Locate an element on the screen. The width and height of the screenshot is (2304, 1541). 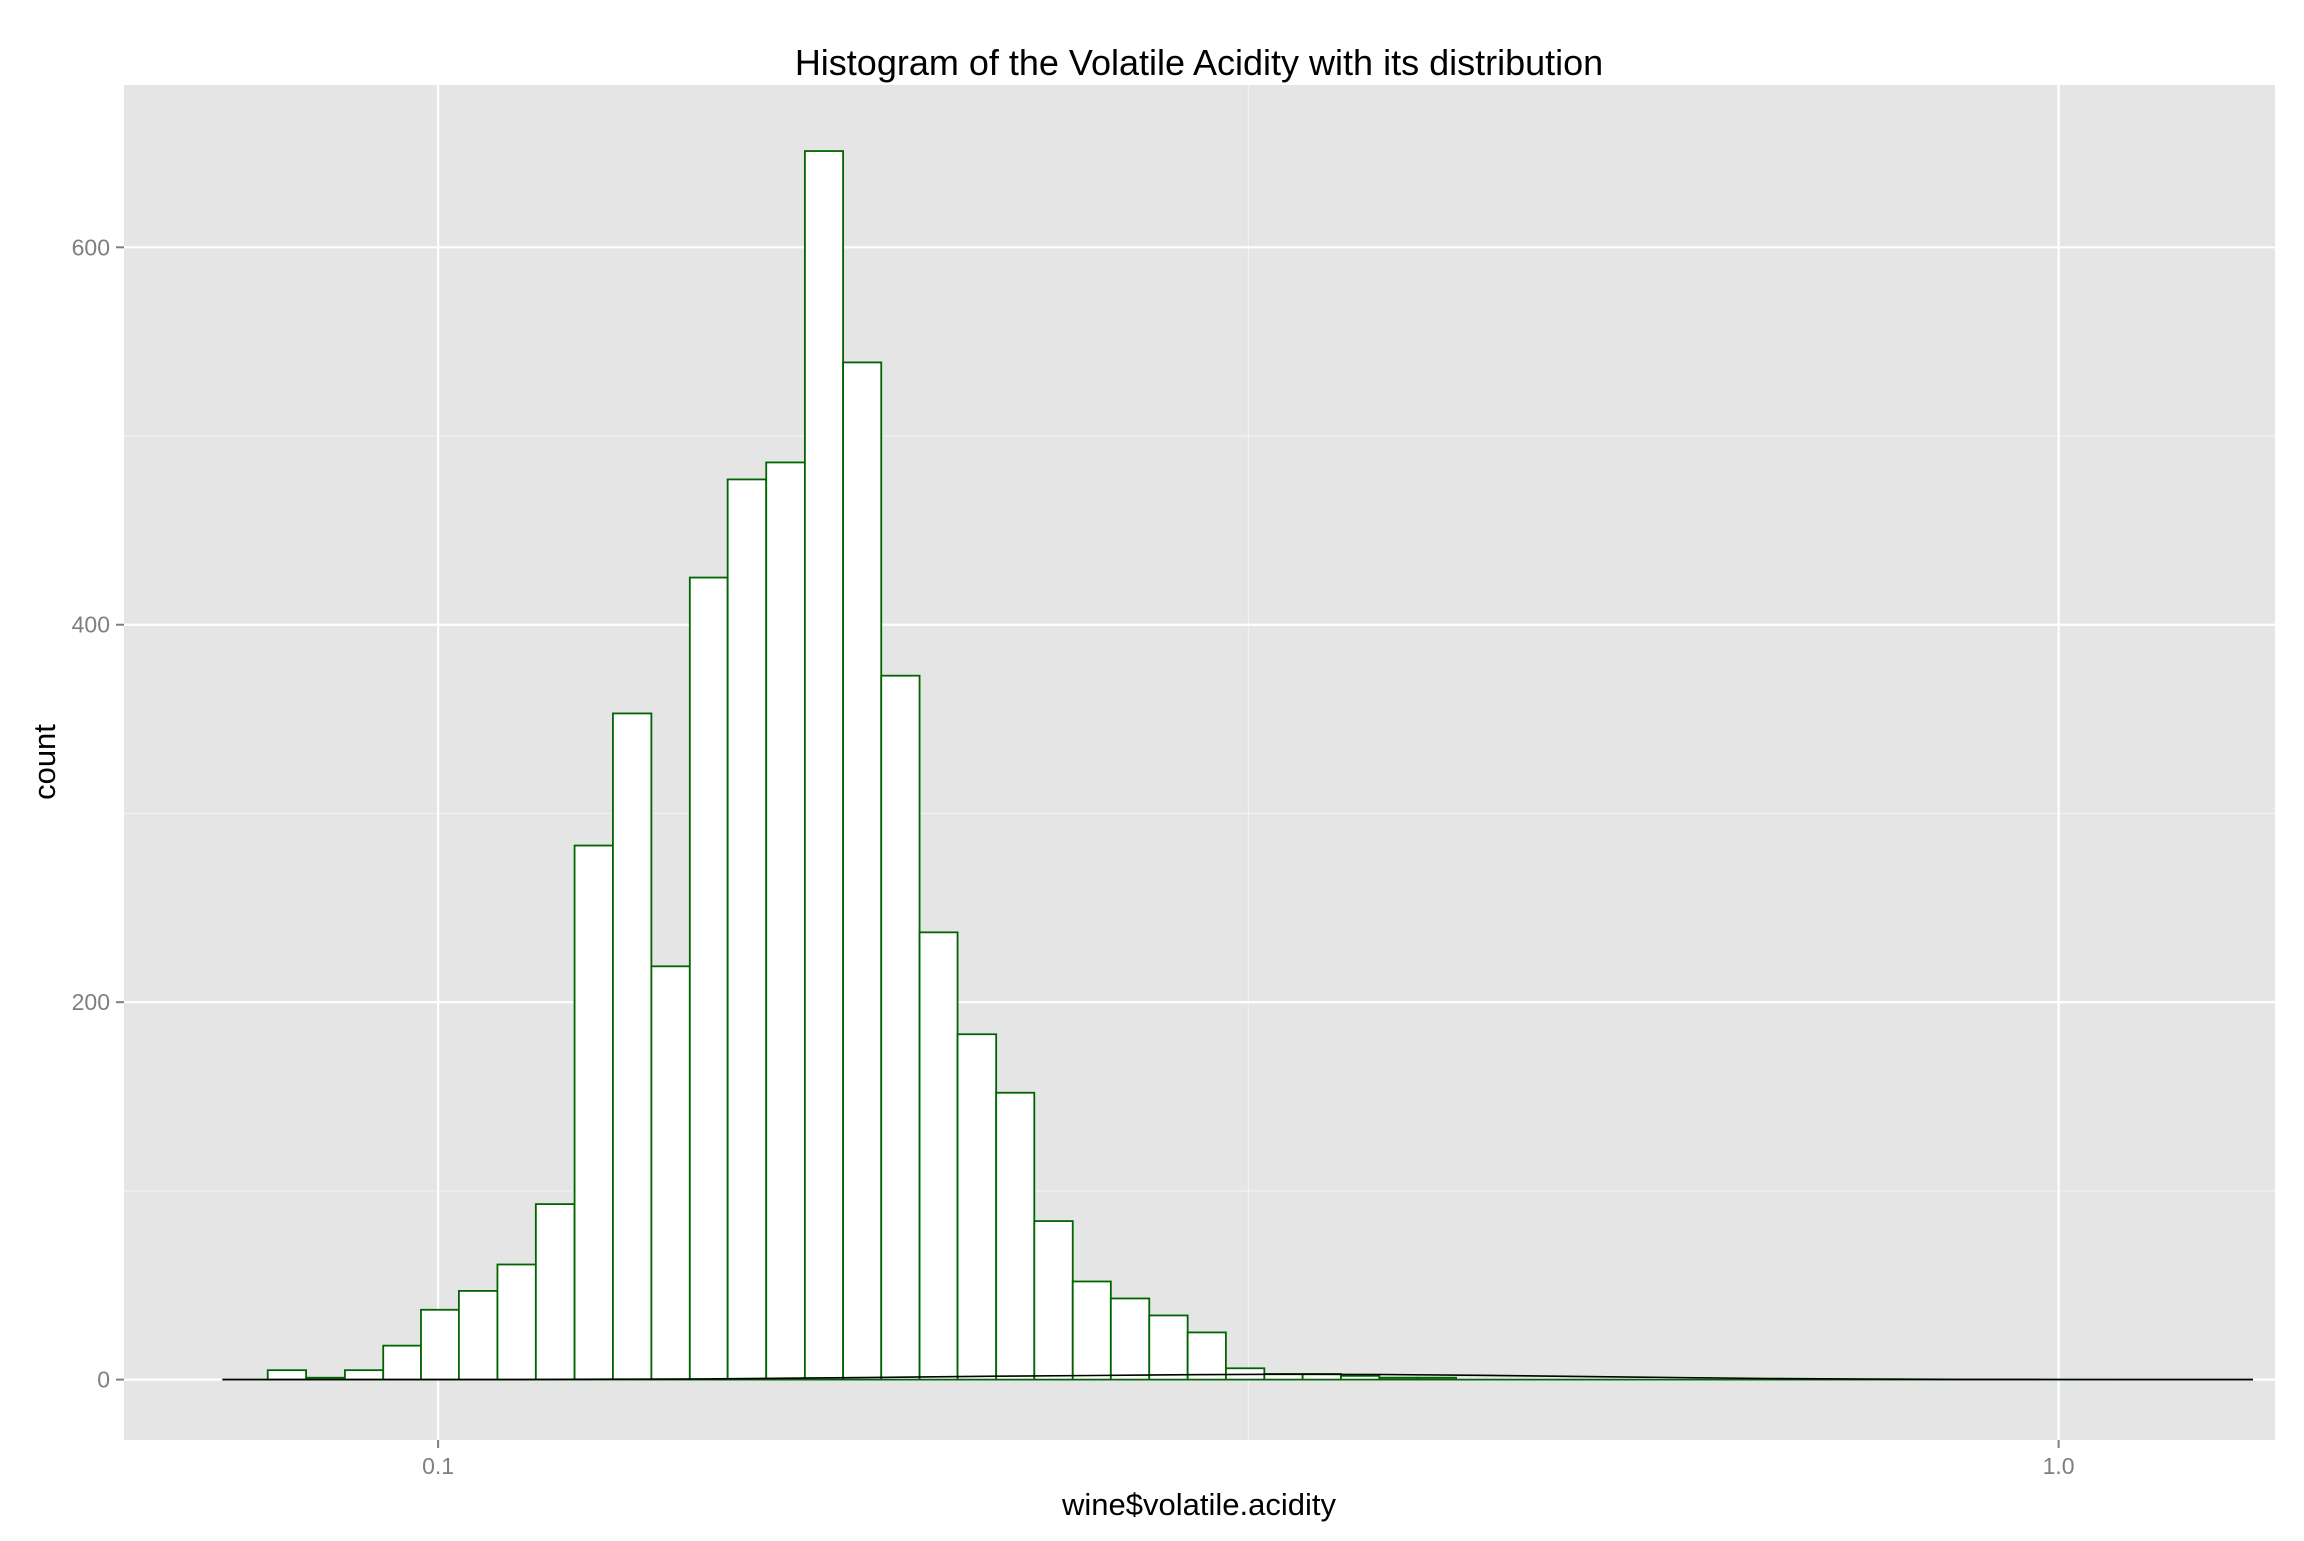
x-tick-label: 1.0 is located at coordinates (2059, 1466).